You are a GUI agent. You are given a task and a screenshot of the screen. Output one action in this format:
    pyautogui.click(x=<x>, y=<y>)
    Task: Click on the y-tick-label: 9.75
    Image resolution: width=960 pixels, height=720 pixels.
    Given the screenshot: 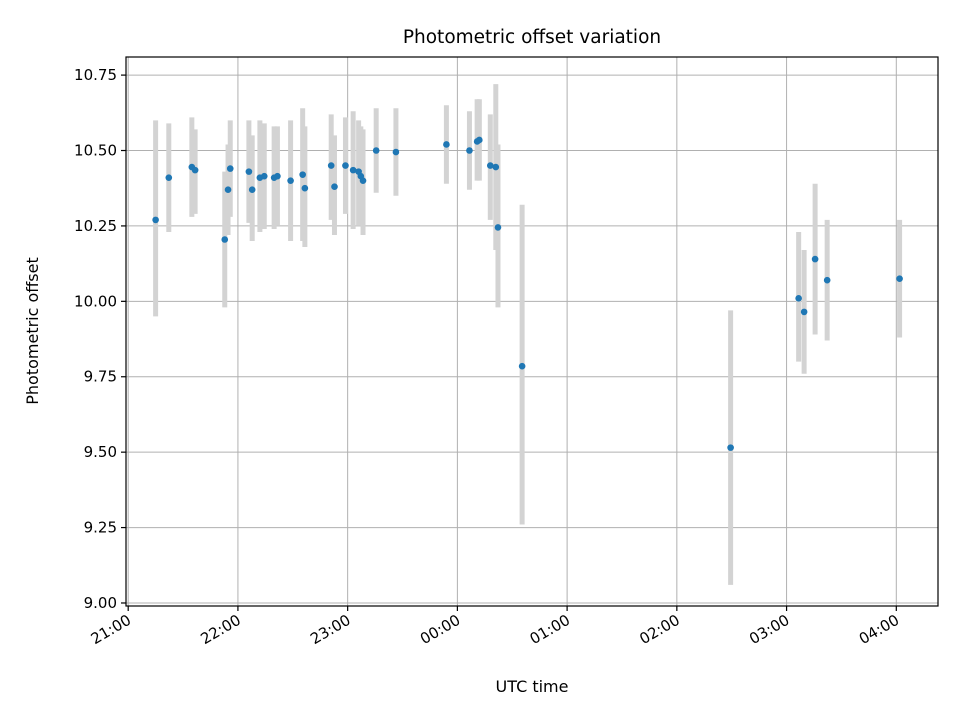 What is the action you would take?
    pyautogui.click(x=100, y=377)
    